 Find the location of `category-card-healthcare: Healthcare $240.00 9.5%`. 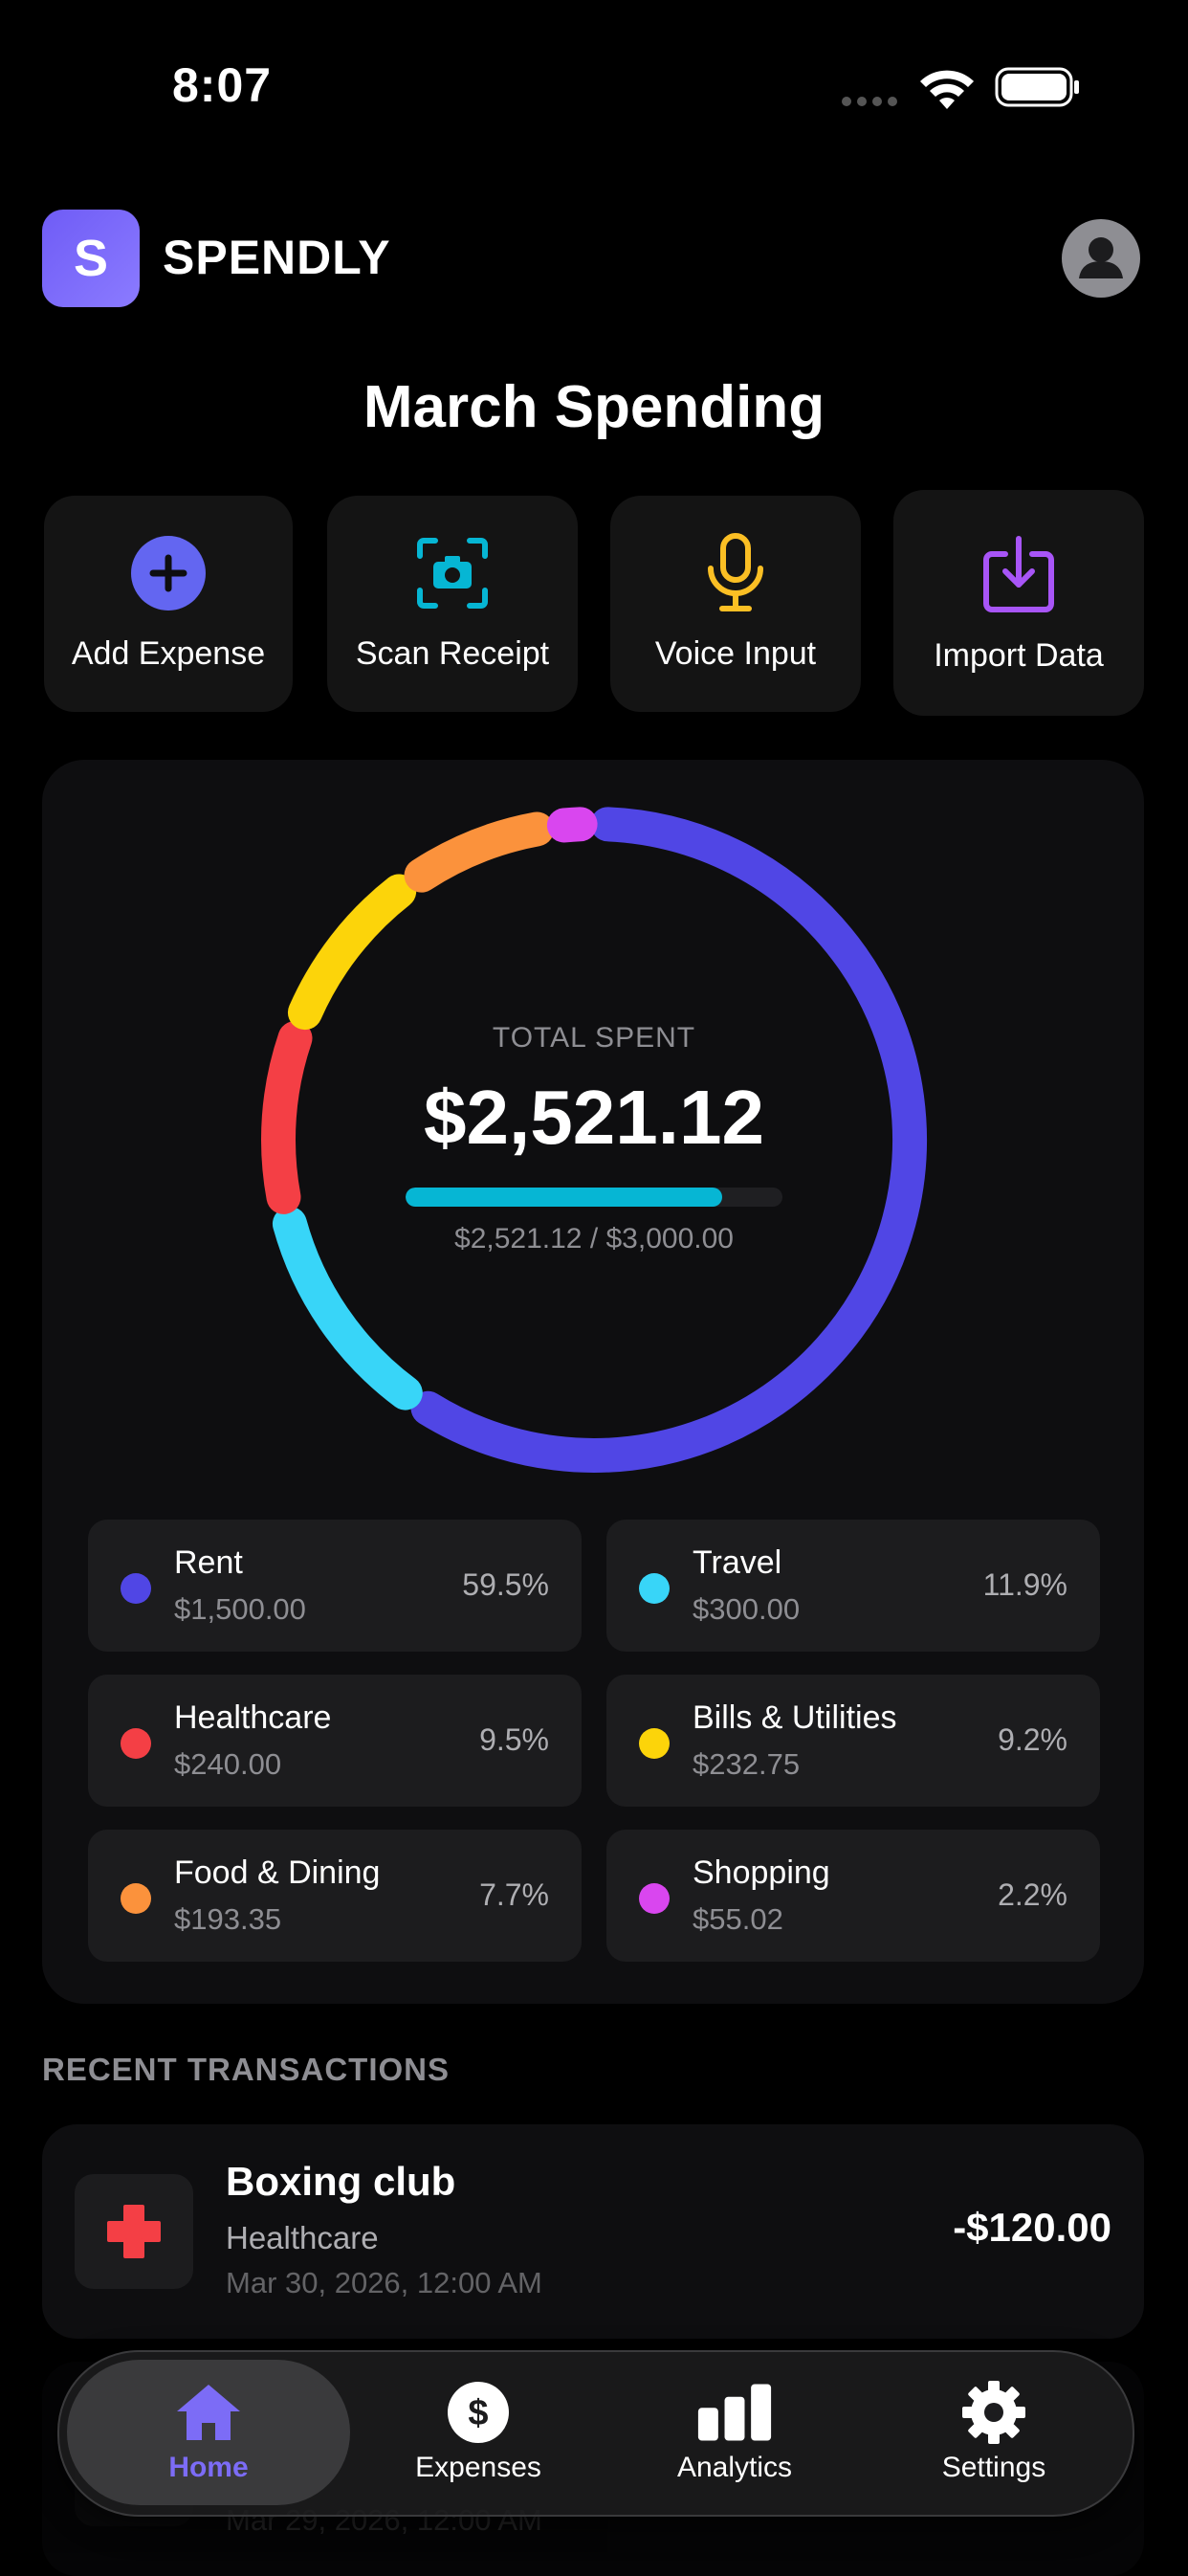

category-card-healthcare: Healthcare $240.00 9.5% is located at coordinates (335, 1741).